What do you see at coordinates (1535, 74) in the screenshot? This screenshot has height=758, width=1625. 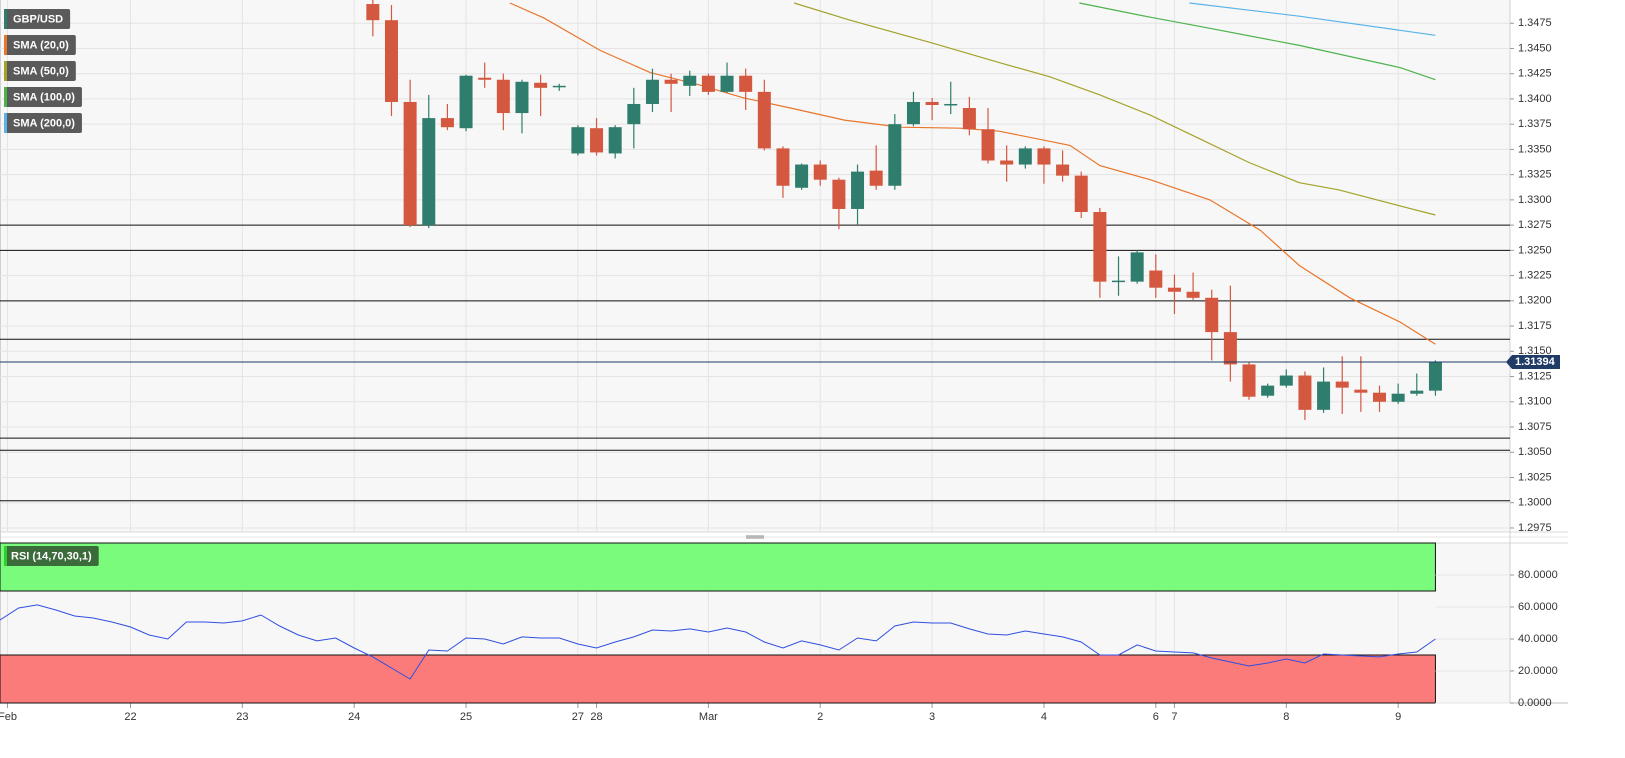 I see `y-tick-label: 1.3425` at bounding box center [1535, 74].